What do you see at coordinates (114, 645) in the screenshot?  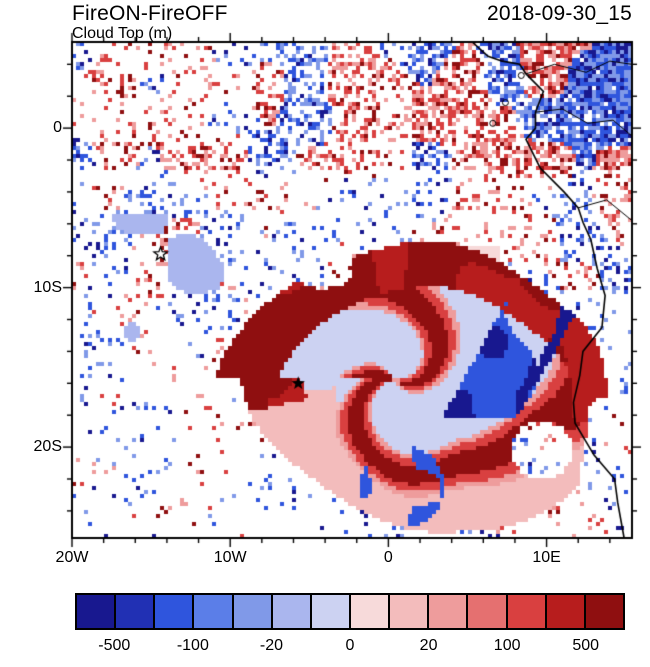 I see `colorbar-tick-label: -500` at bounding box center [114, 645].